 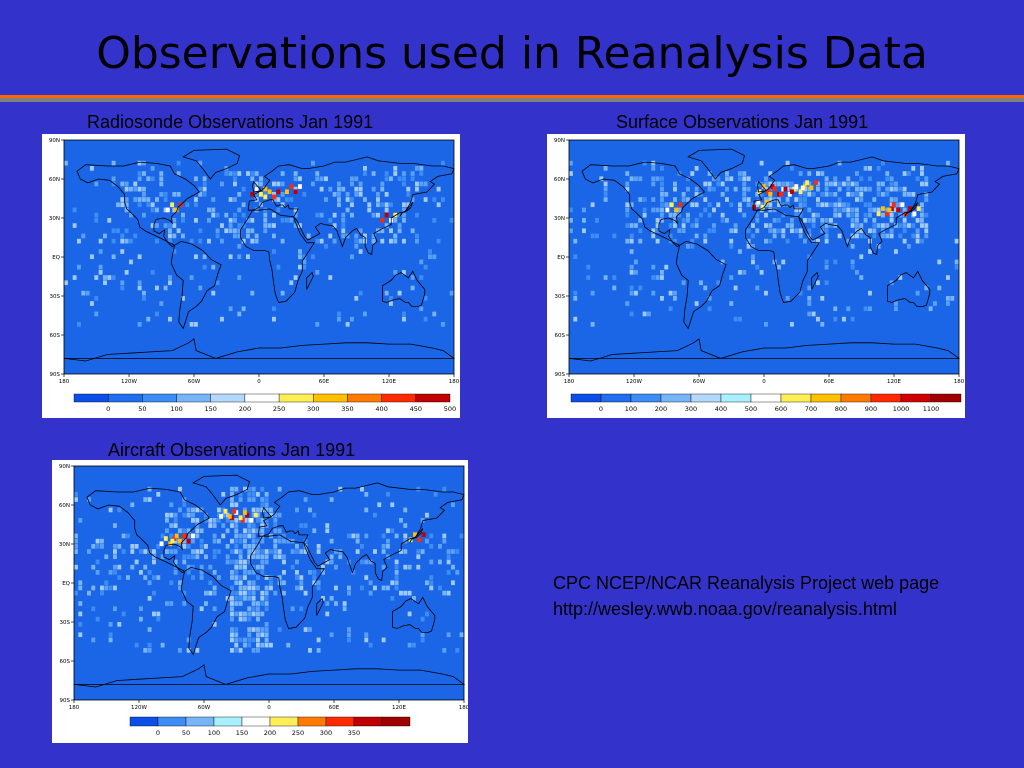 What do you see at coordinates (54, 141) in the screenshot?
I see `y-tick-label: 90N` at bounding box center [54, 141].